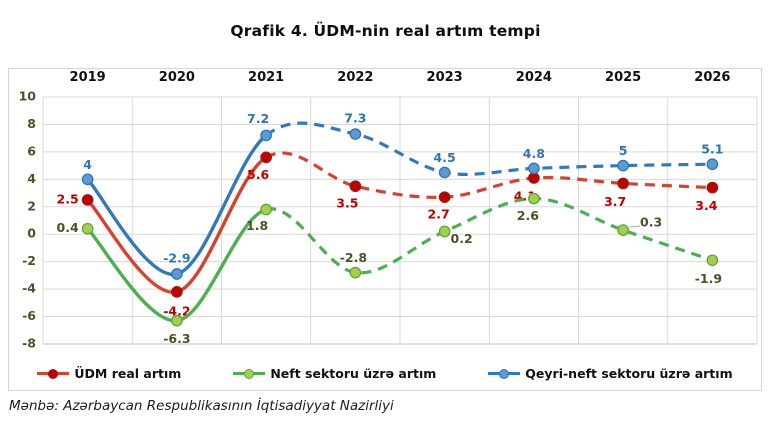  I want to click on year-label: 2022, so click(355, 77).